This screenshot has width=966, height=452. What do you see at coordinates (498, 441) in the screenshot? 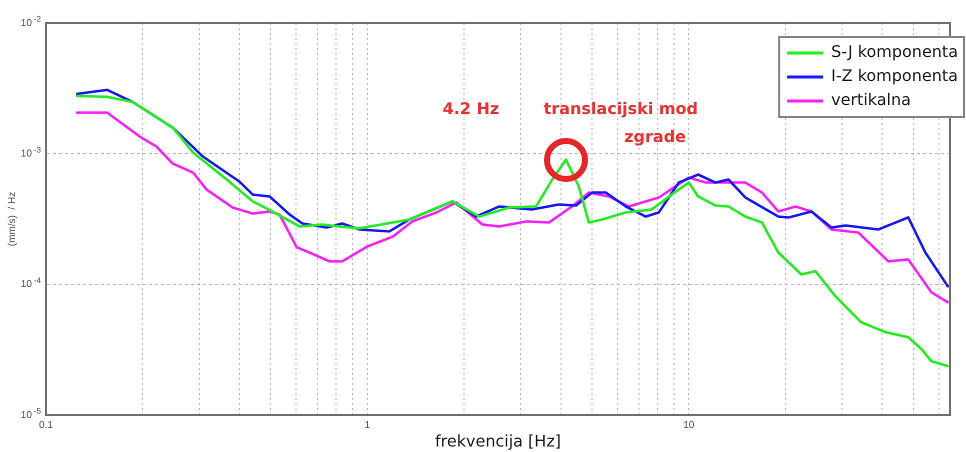
I see `x-axis-title: frekvencija [Hz]` at bounding box center [498, 441].